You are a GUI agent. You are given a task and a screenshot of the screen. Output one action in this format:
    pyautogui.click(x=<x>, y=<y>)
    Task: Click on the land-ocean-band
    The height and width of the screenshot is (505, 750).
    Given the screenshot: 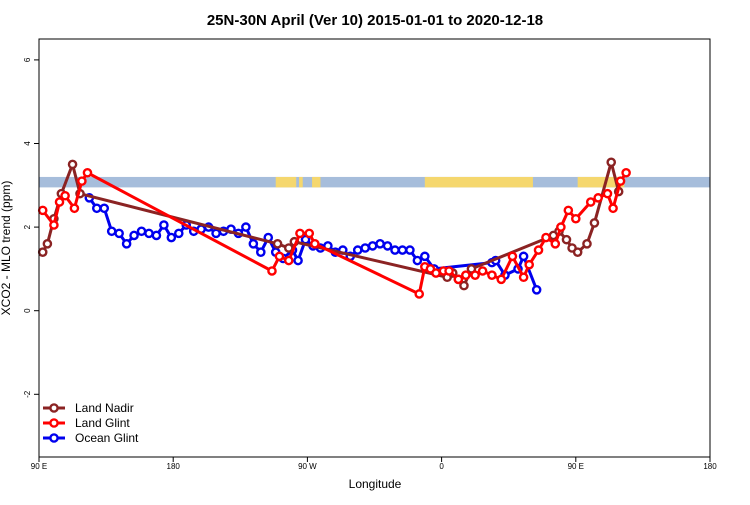 What is the action you would take?
    pyautogui.click(x=374, y=182)
    